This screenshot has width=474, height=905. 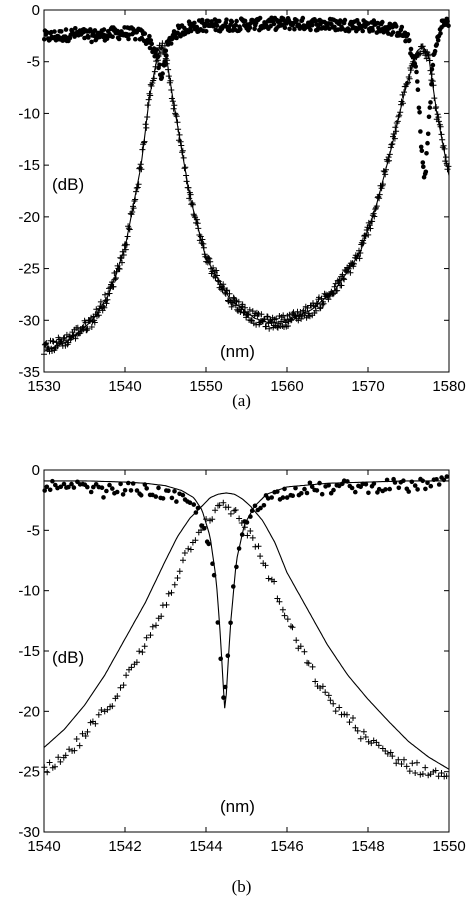 What do you see at coordinates (29, 113) in the screenshot?
I see `y-tick-label: -10` at bounding box center [29, 113].